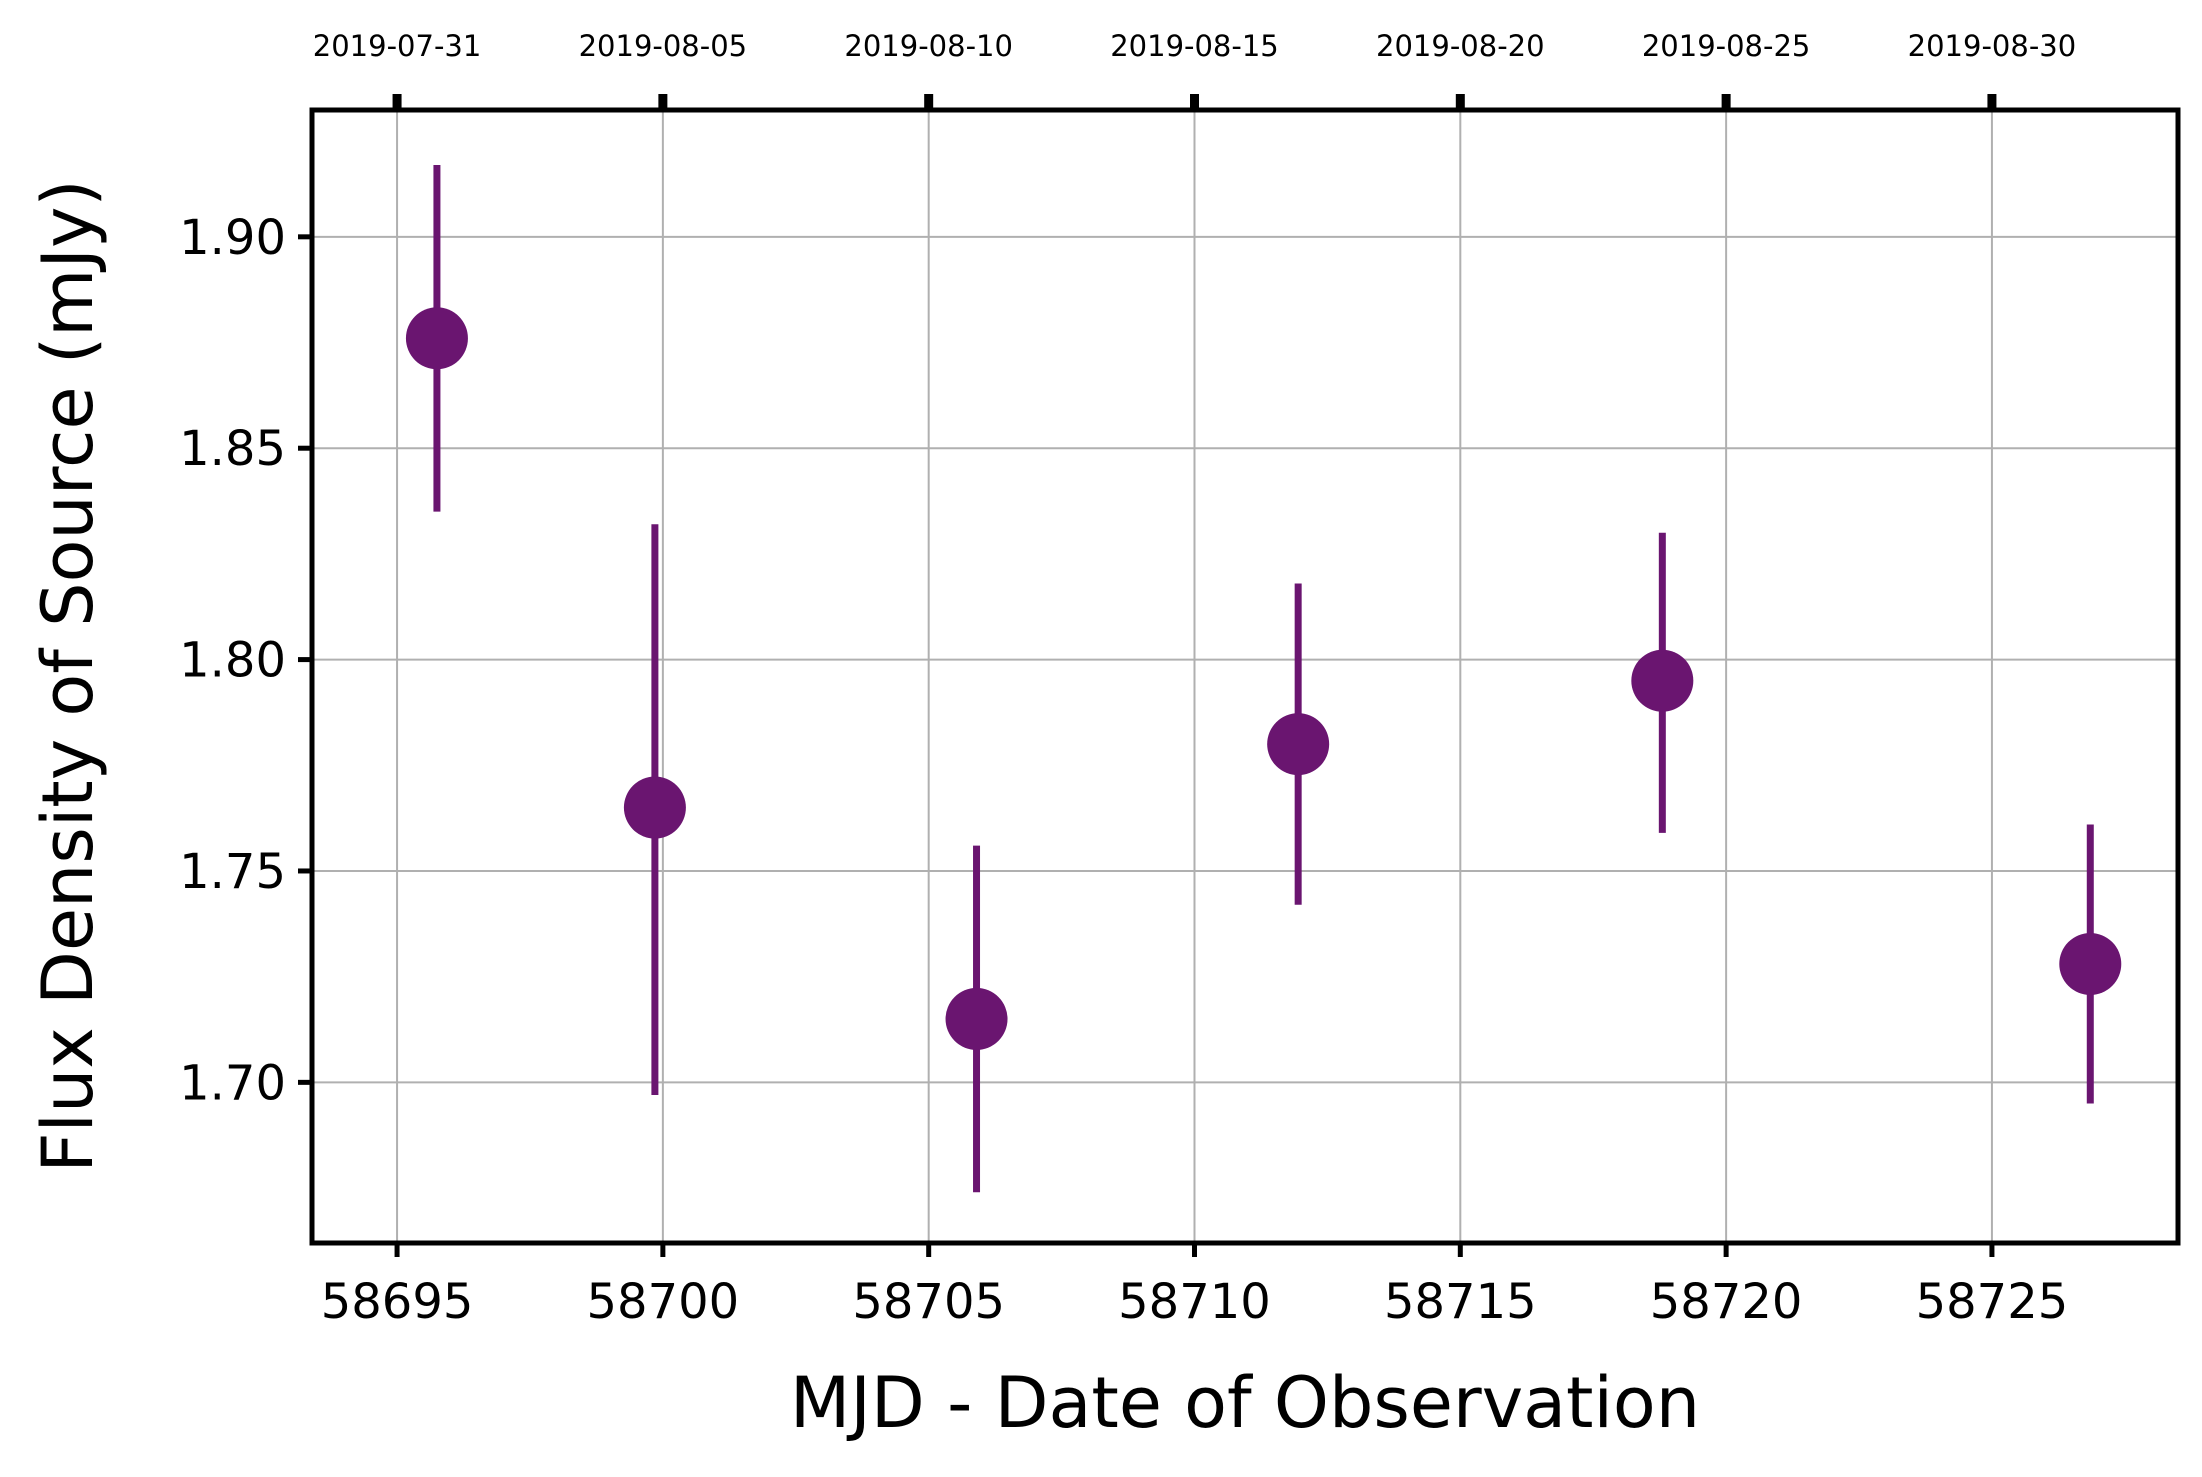  What do you see at coordinates (232, 872) in the screenshot?
I see `y-tick-label: 1.75` at bounding box center [232, 872].